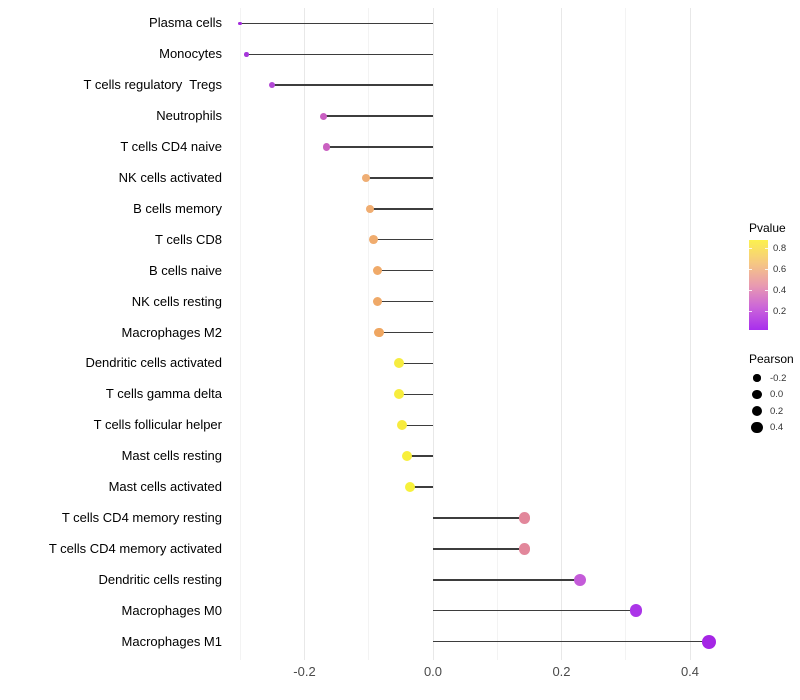  What do you see at coordinates (767, 228) in the screenshot?
I see `legend-pvalue-title: Pvalue` at bounding box center [767, 228].